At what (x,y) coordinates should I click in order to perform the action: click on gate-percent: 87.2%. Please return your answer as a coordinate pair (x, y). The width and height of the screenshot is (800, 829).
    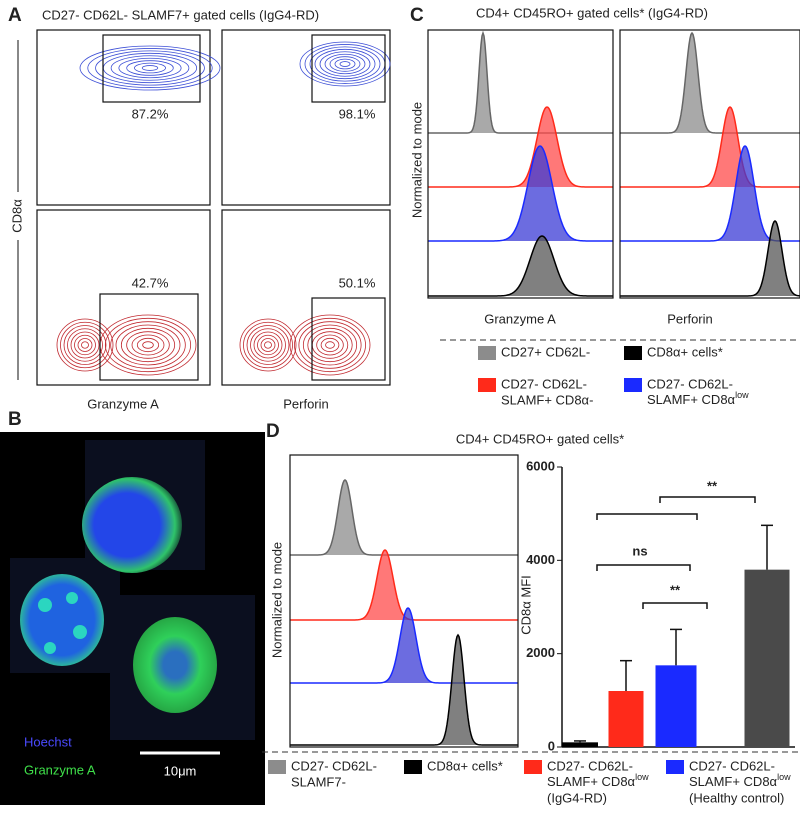
    Looking at the image, I should click on (150, 113).